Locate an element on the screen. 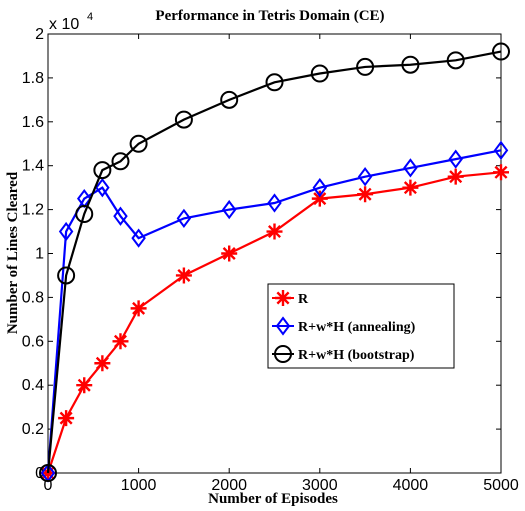 The width and height of the screenshot is (525, 511). y-tick-label: 2 is located at coordinates (39, 34).